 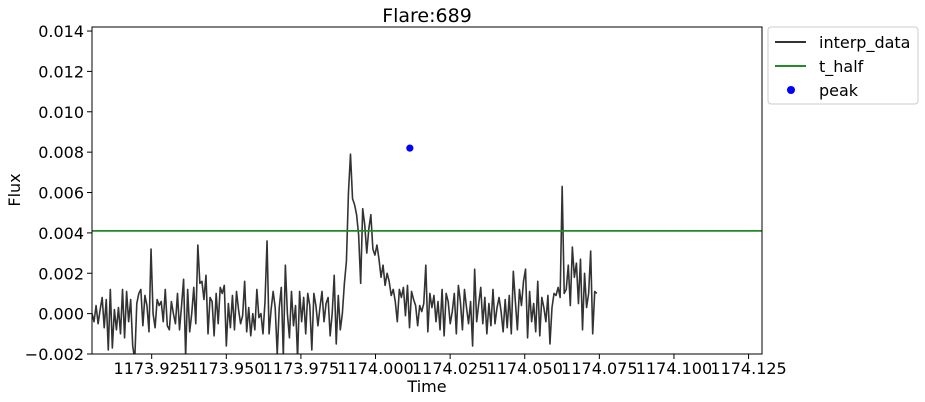 What do you see at coordinates (14, 189) in the screenshot?
I see `y-axis-label: Flux` at bounding box center [14, 189].